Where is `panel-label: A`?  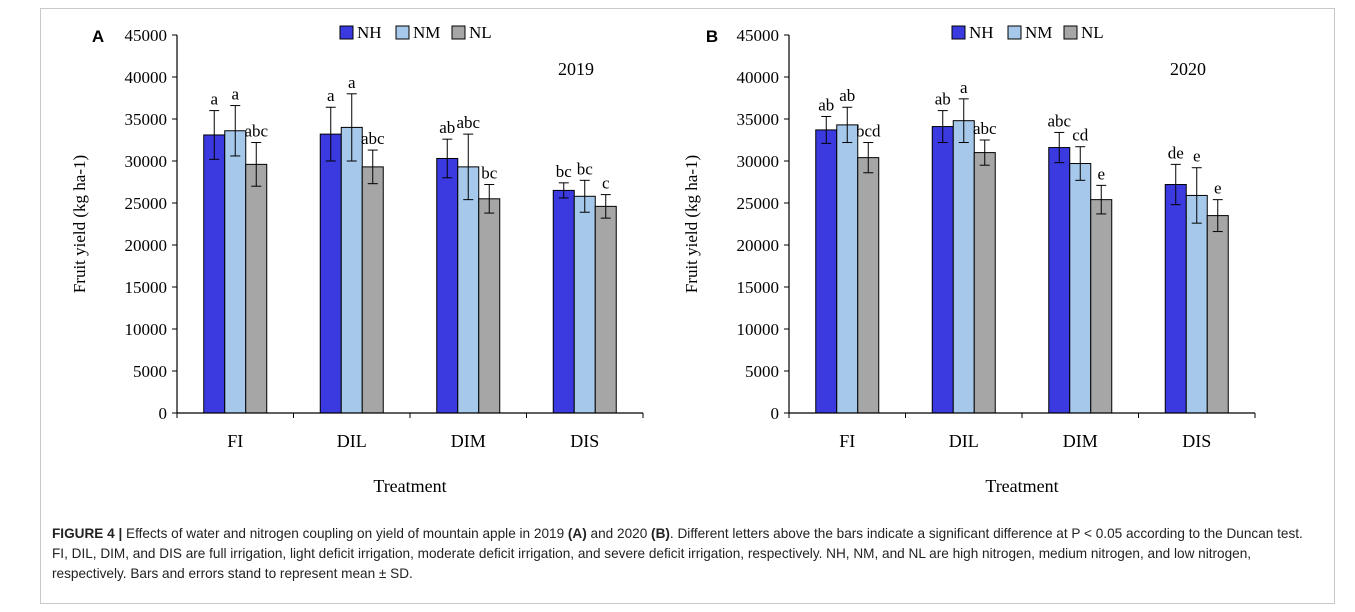
panel-label: A is located at coordinates (98, 36).